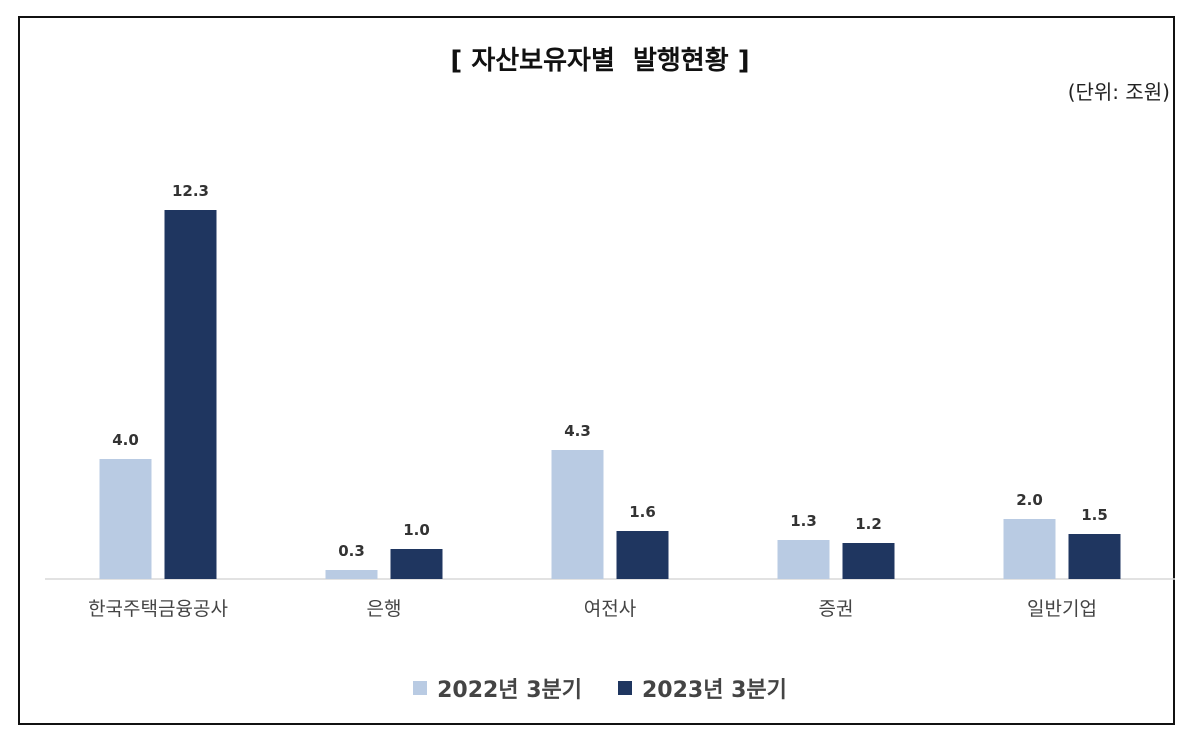 Image resolution: width=1200 pixels, height=741 pixels. Describe the element at coordinates (610, 609) in the screenshot. I see `x-tick-label-2: 여전사` at that location.